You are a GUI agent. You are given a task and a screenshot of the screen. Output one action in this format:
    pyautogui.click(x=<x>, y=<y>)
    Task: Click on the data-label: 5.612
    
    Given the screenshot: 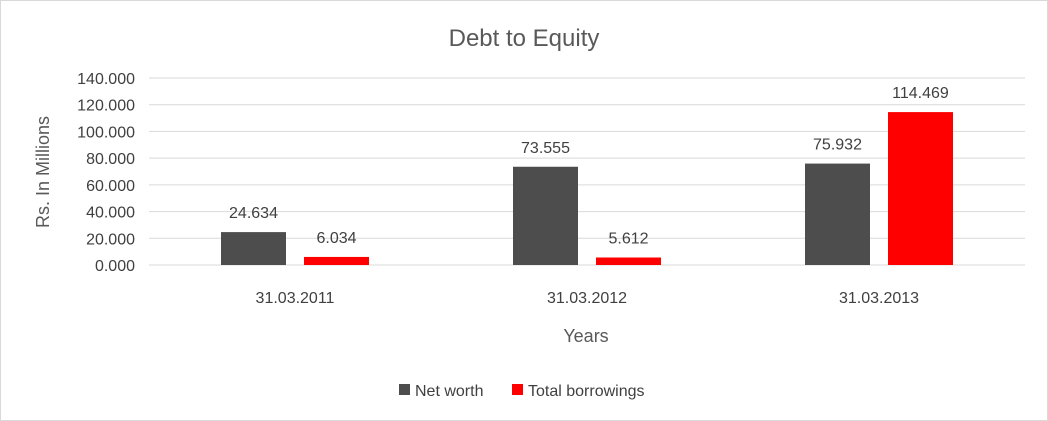 What is the action you would take?
    pyautogui.click(x=628, y=239)
    